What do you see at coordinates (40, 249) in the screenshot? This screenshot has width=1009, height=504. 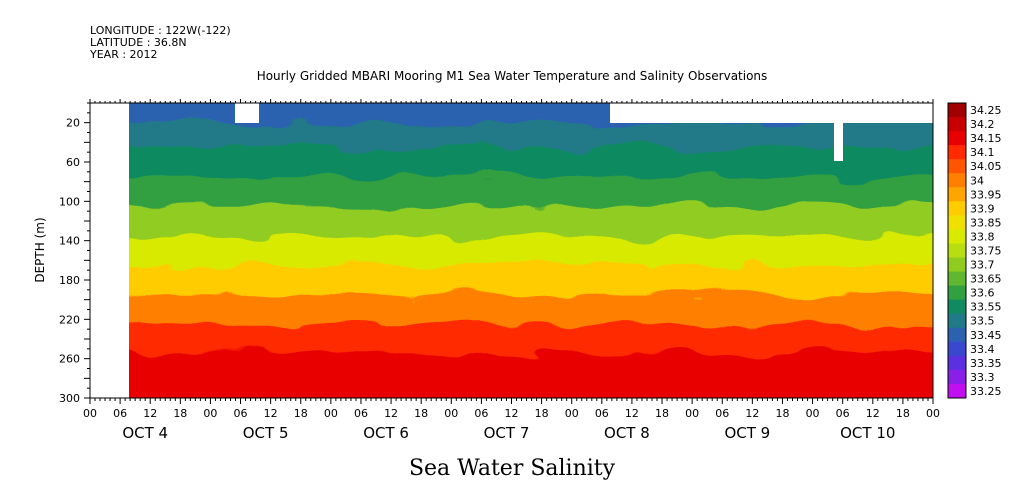 I see `y-axis-label: DEPTH (m)` at bounding box center [40, 249].